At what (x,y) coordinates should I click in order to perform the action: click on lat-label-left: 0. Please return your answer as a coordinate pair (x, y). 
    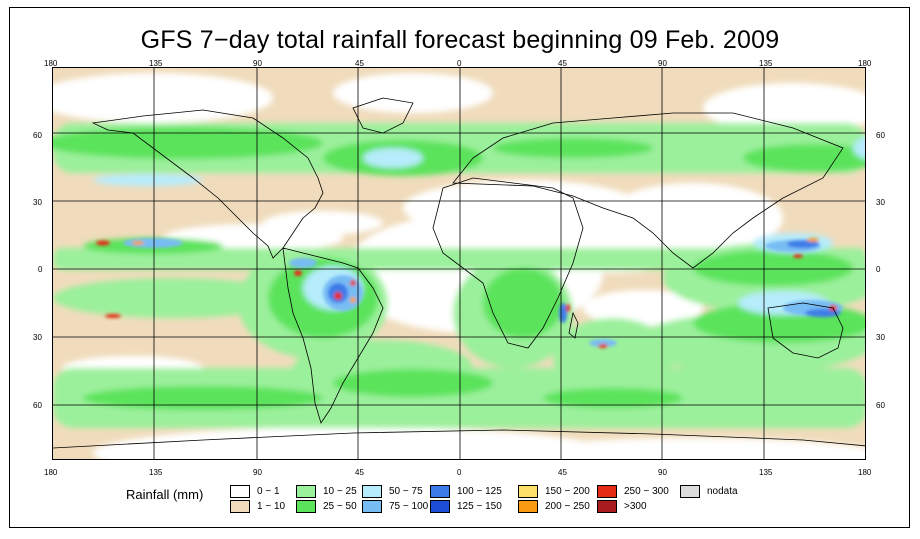
    Looking at the image, I should click on (40, 269).